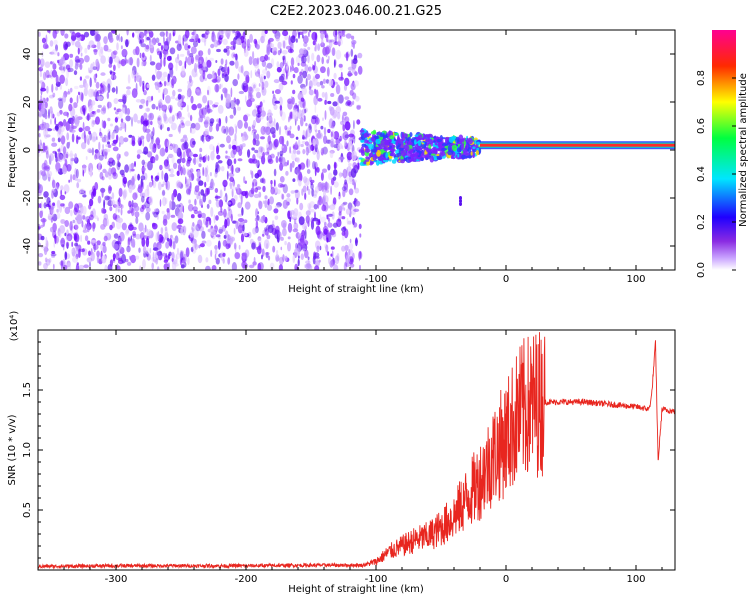  Describe the element at coordinates (724, 150) in the screenshot. I see `colorbar-gradient` at that location.